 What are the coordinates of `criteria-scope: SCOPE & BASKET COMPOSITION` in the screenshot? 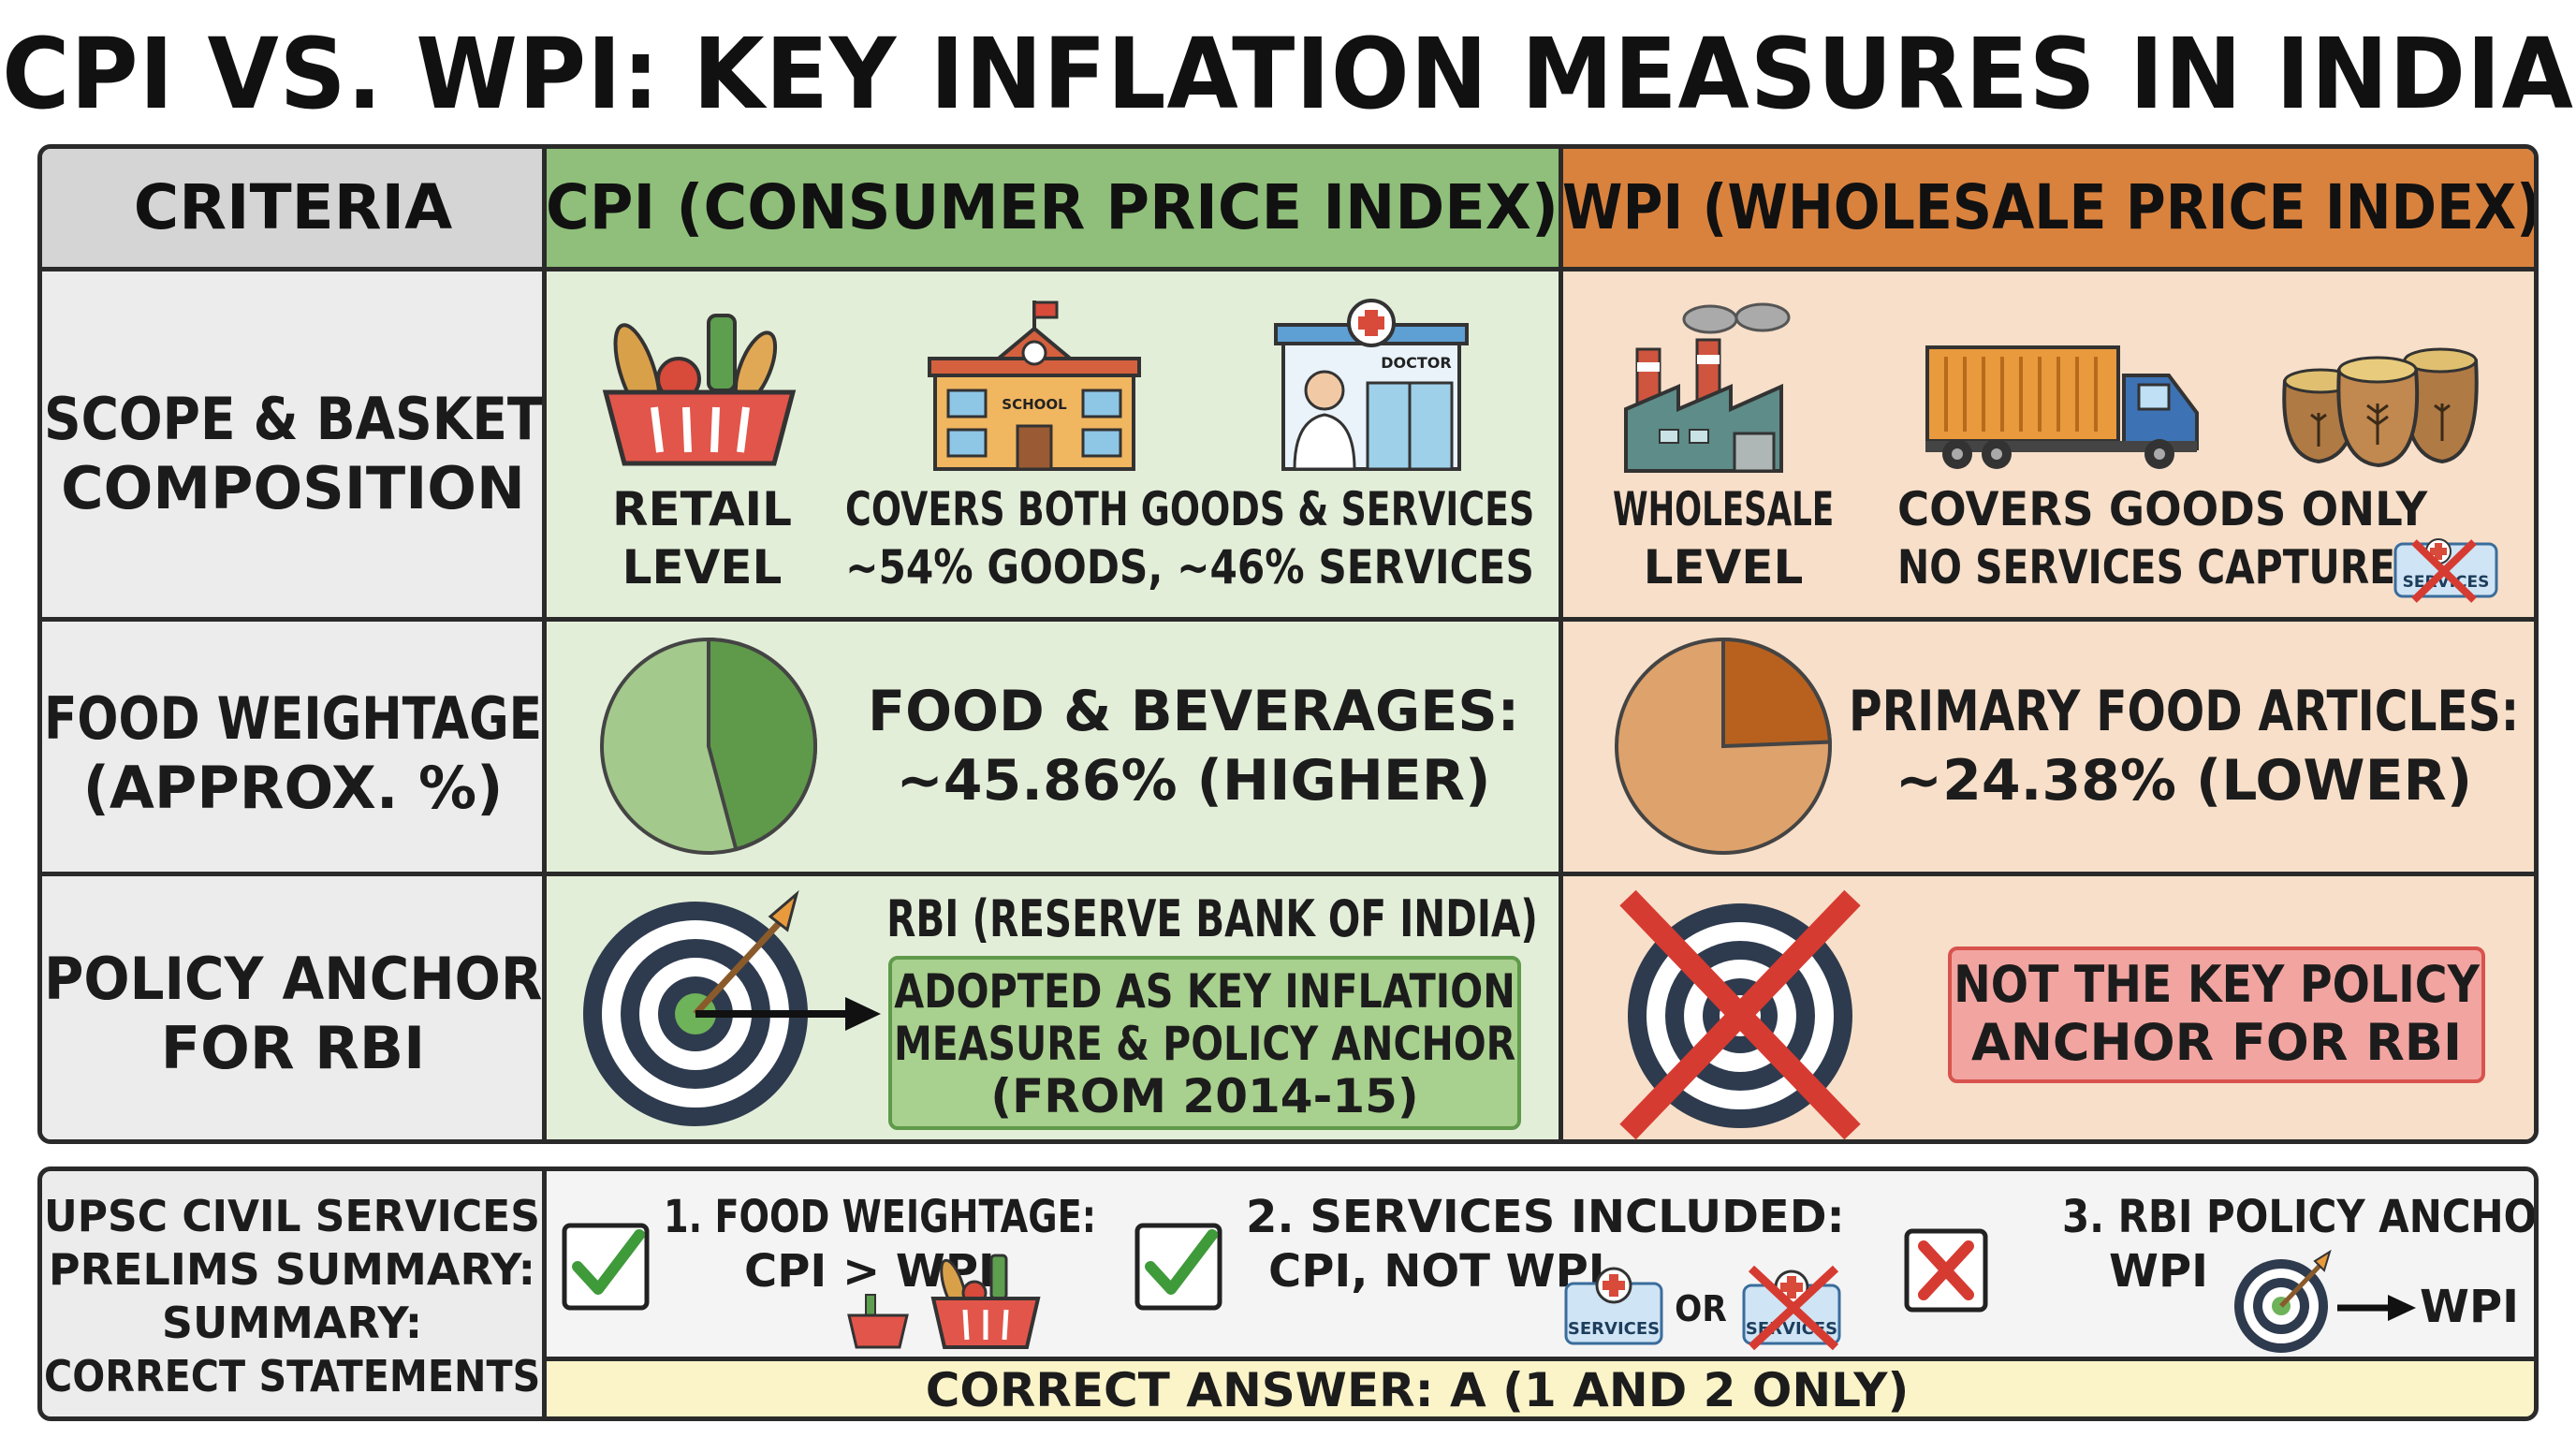 It's located at (293, 453).